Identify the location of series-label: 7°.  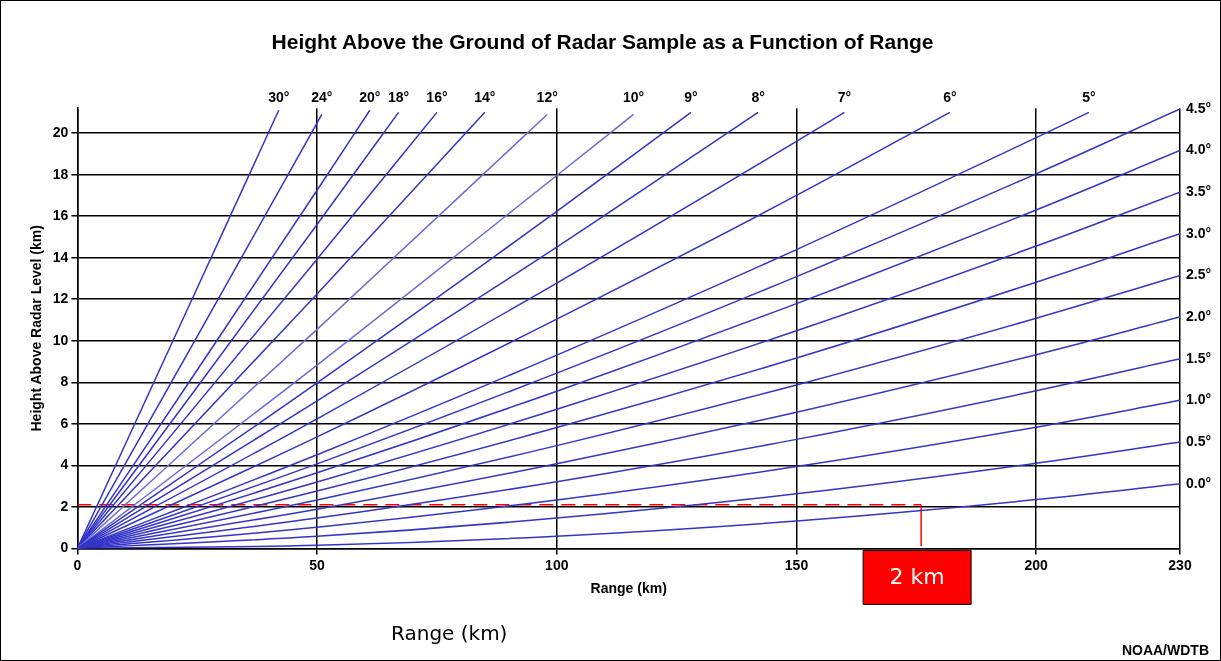
(844, 97).